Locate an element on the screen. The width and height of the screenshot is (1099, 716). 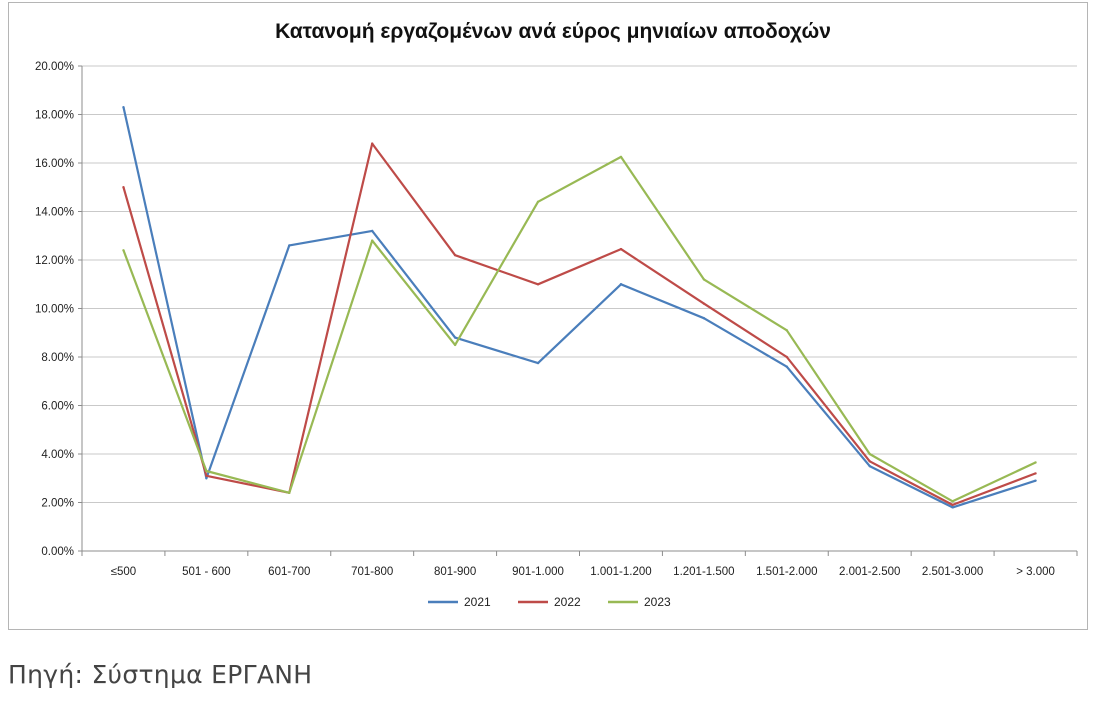
legend-label-2023: 2023 is located at coordinates (657, 602).